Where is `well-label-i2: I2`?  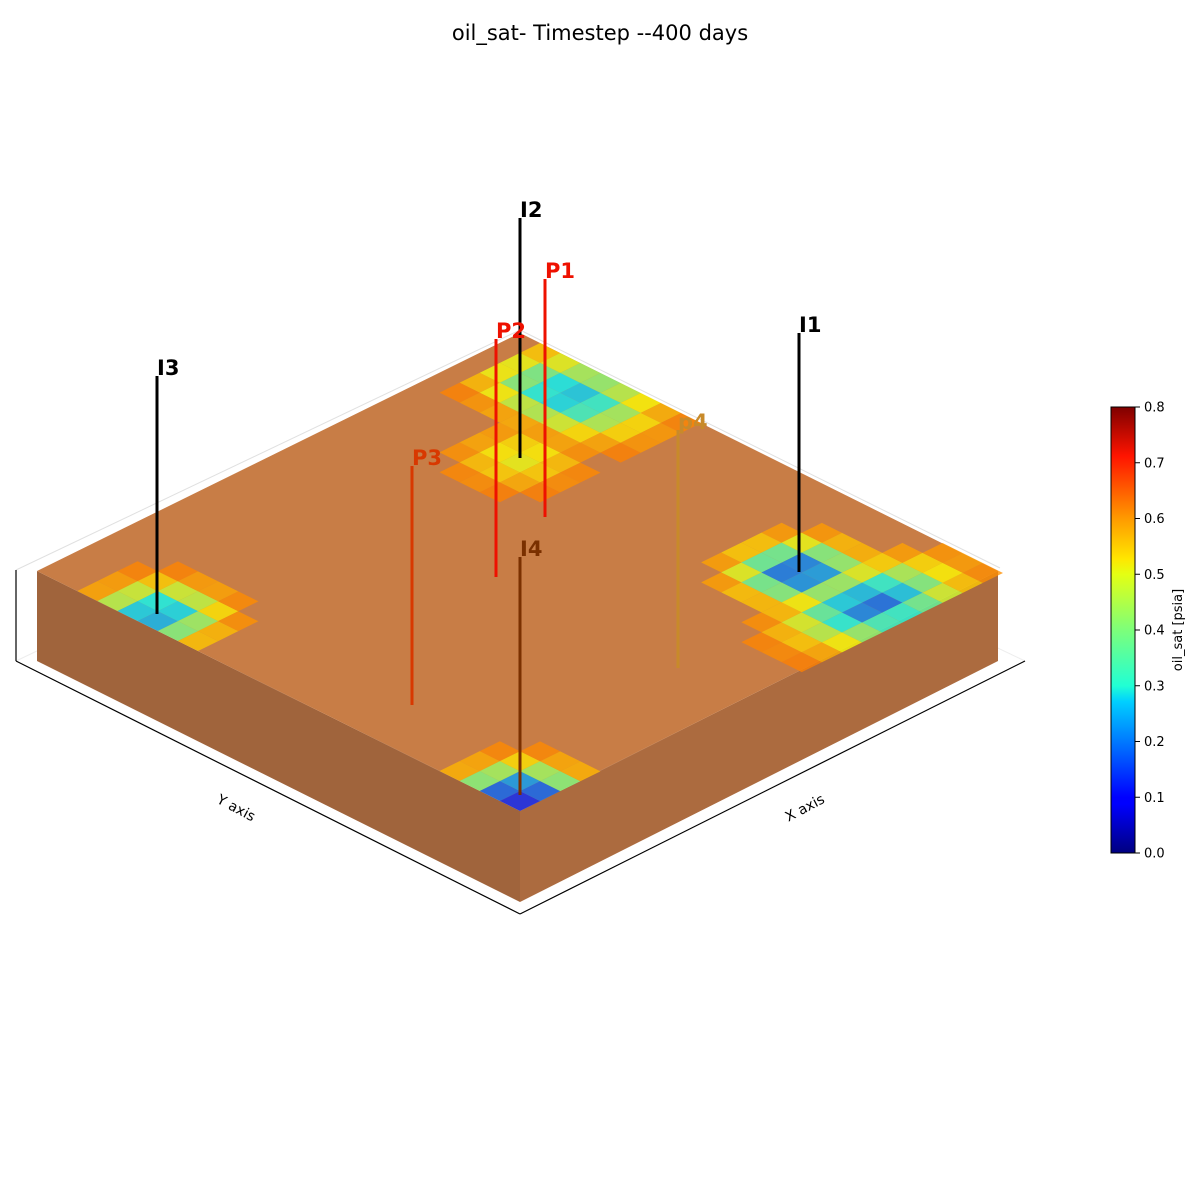
well-label-i2: I2 is located at coordinates (531, 210).